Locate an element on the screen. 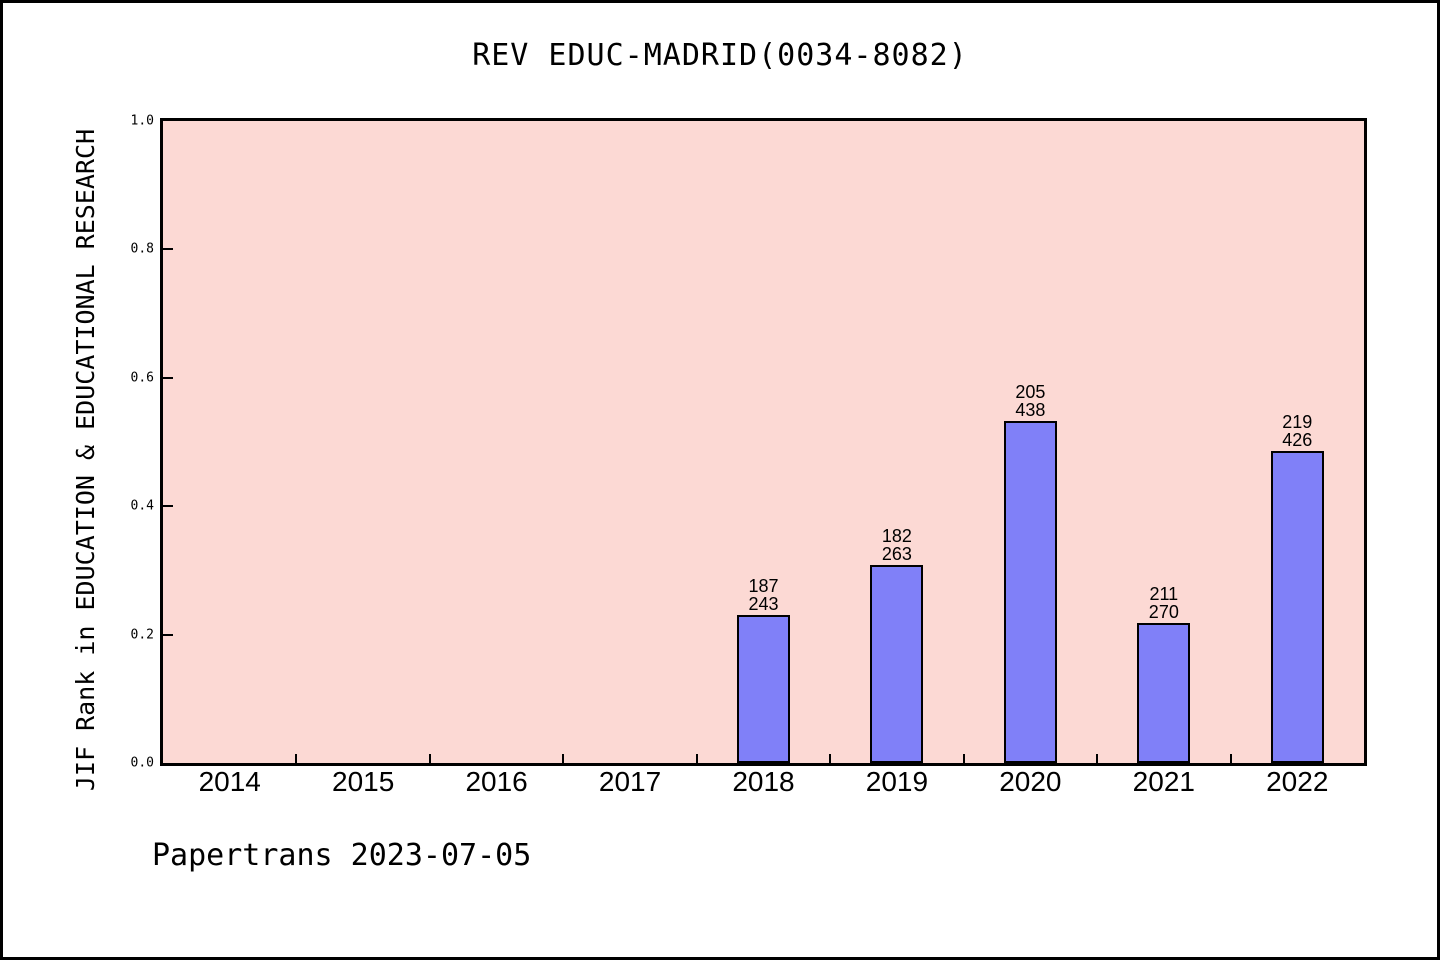  bar-2019 is located at coordinates (896, 664).